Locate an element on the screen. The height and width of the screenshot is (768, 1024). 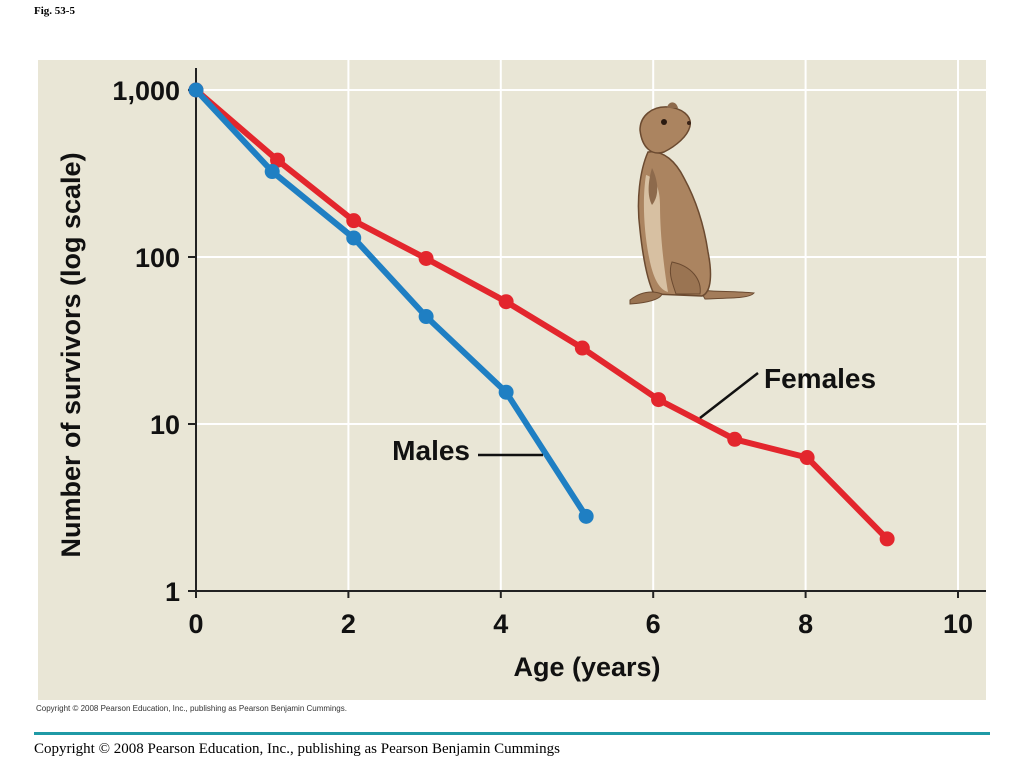
females-label: Females is located at coordinates (820, 378).